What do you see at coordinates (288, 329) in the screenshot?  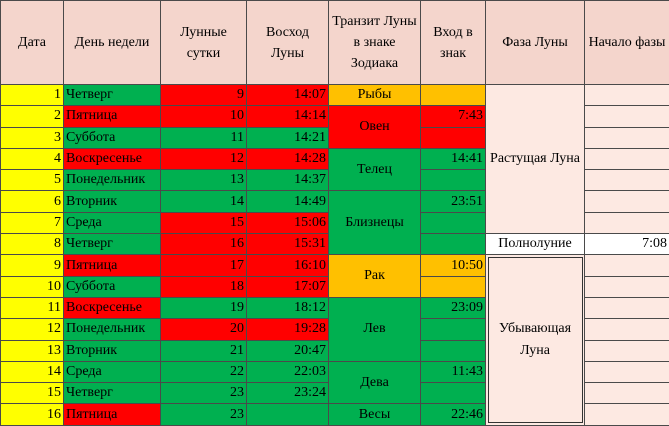 I see `moonrise-cell: 19:28` at bounding box center [288, 329].